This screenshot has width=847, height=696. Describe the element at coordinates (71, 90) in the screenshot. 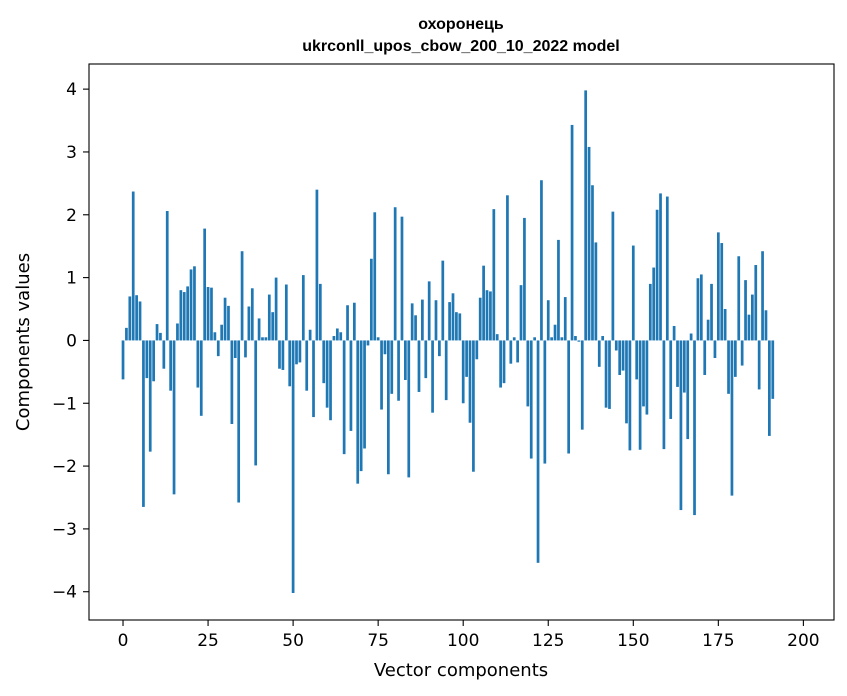

I see `y-tick-label: 4` at that location.